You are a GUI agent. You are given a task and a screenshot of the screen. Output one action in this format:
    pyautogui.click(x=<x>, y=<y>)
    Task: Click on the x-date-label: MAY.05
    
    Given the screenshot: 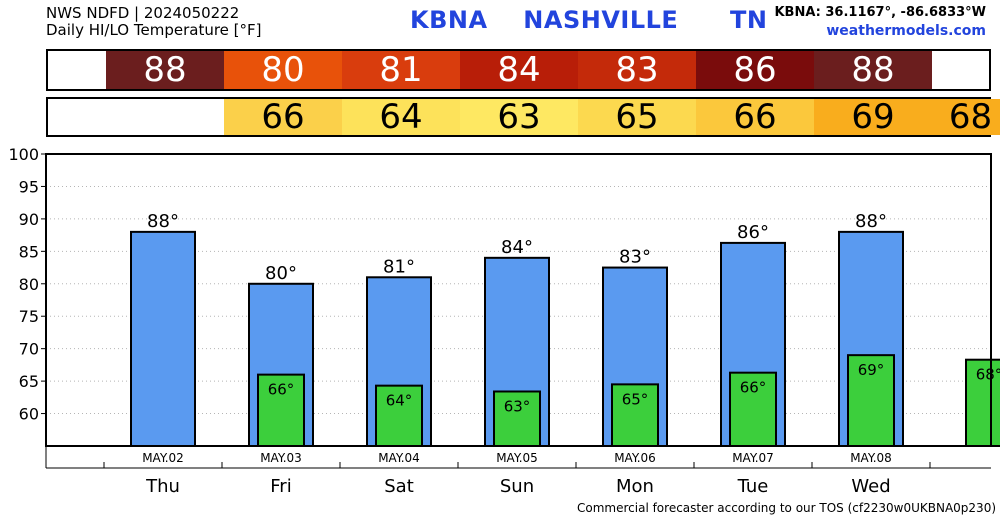 What is the action you would take?
    pyautogui.click(x=517, y=458)
    